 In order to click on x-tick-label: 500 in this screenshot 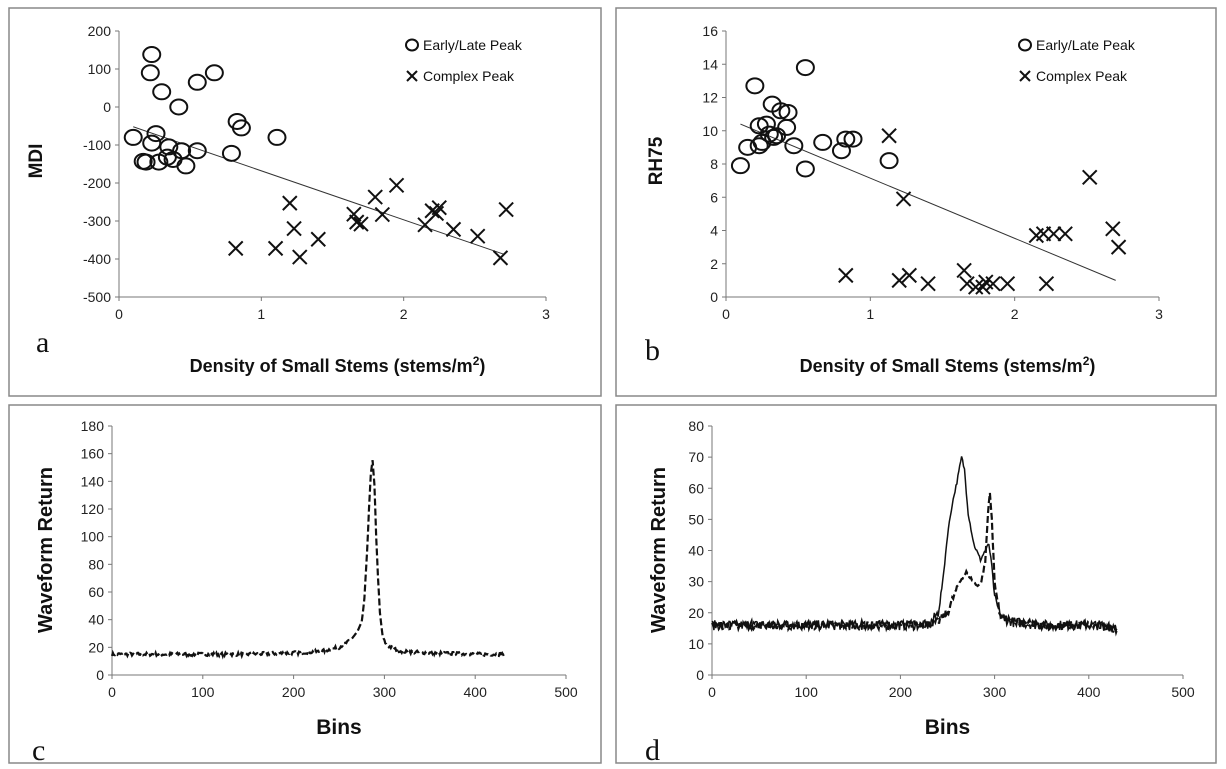, I will do `click(566, 692)`.